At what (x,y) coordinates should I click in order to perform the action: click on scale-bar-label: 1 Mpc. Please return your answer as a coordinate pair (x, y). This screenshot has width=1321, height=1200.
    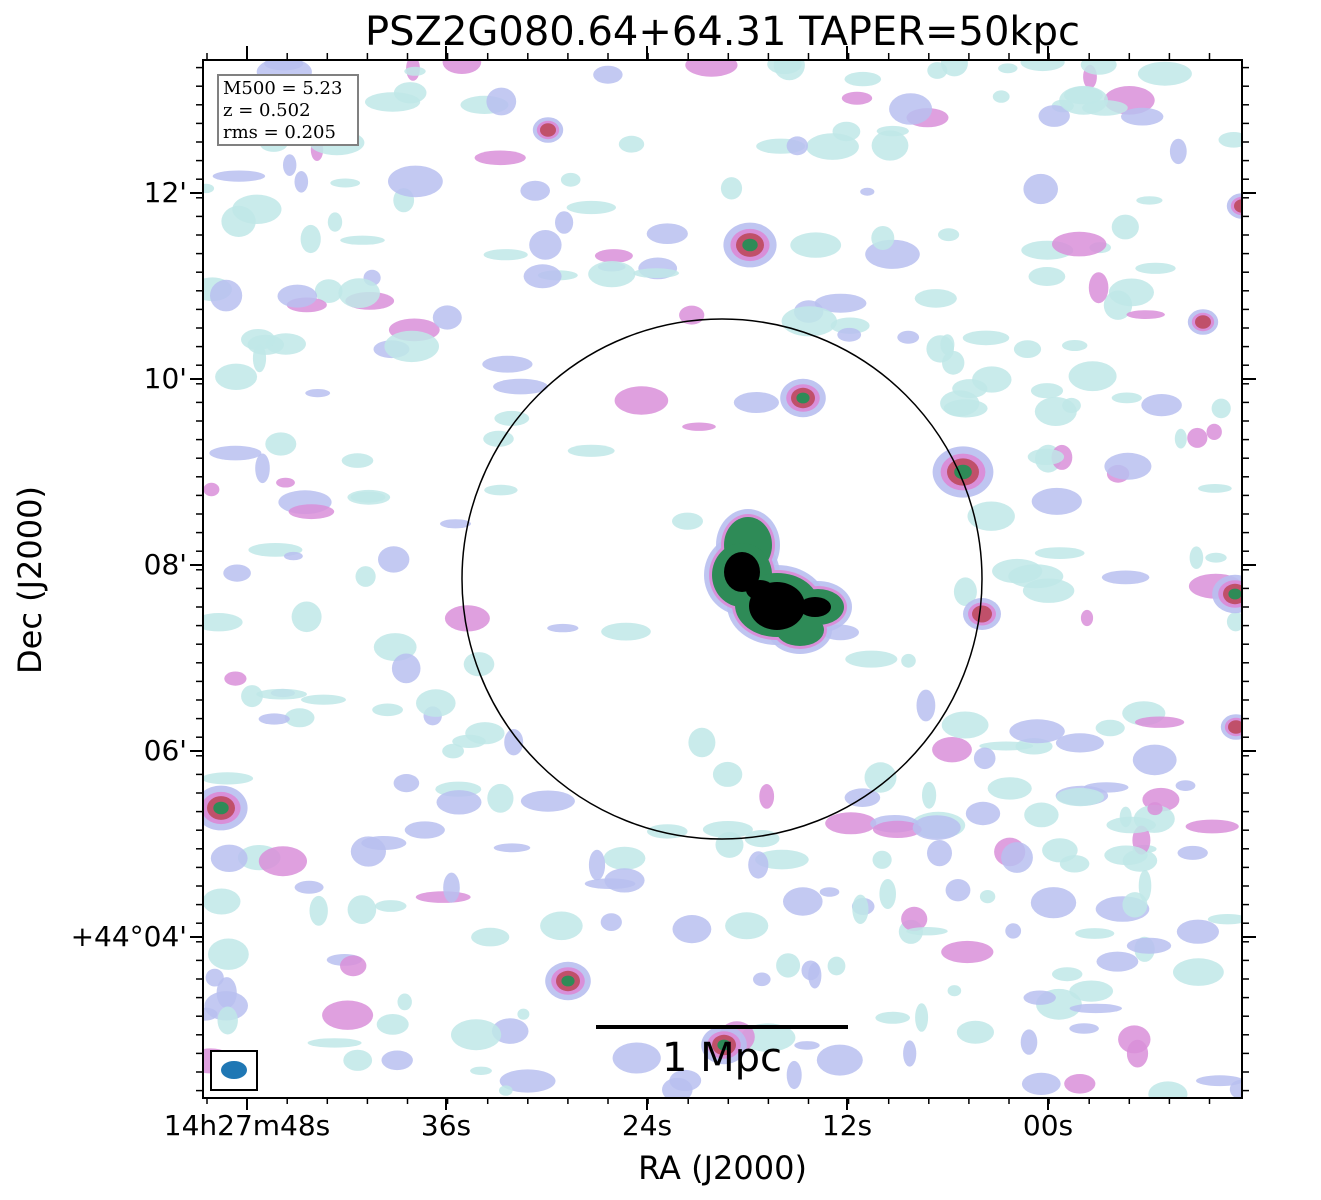
    Looking at the image, I should click on (722, 1058).